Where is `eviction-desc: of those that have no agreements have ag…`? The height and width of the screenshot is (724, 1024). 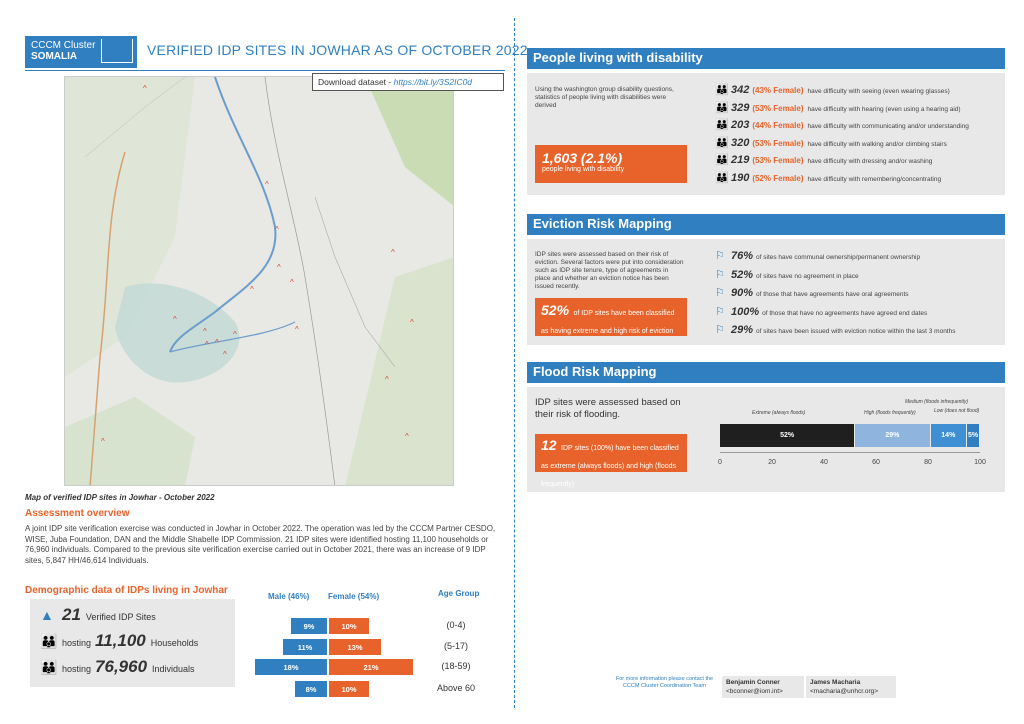
eviction-desc: of those that have no agreements have ag… is located at coordinates (845, 313).